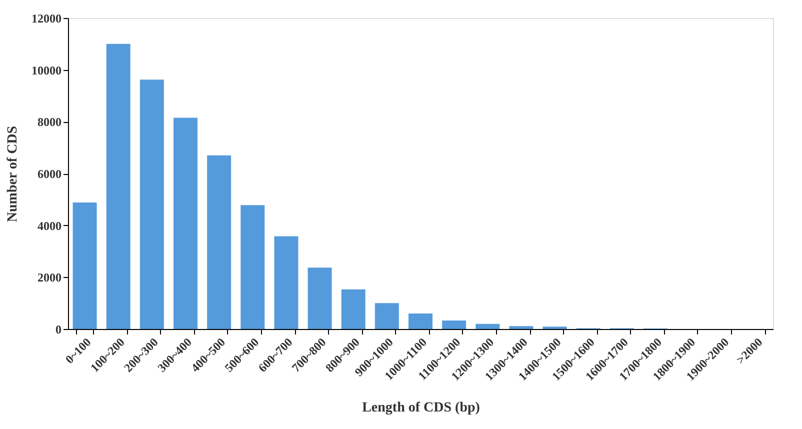 This screenshot has width=802, height=429. What do you see at coordinates (47, 19) in the screenshot?
I see `y-tick-label: 12000` at bounding box center [47, 19].